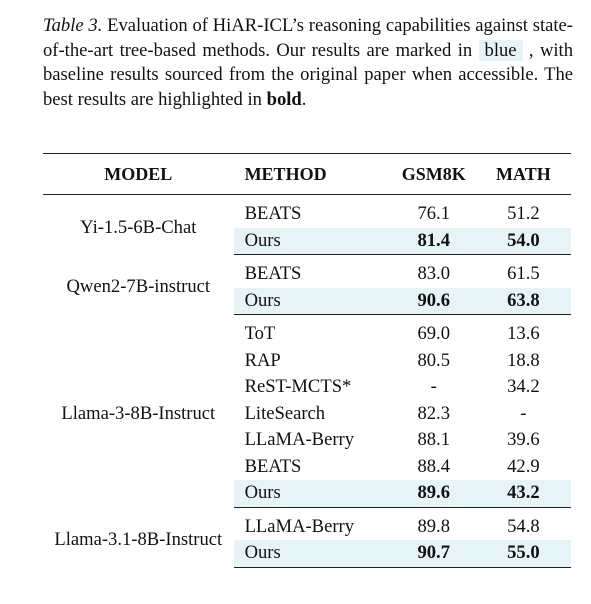 The height and width of the screenshot is (604, 591). What do you see at coordinates (523, 213) in the screenshot?
I see `math-cell: 51.2` at bounding box center [523, 213].